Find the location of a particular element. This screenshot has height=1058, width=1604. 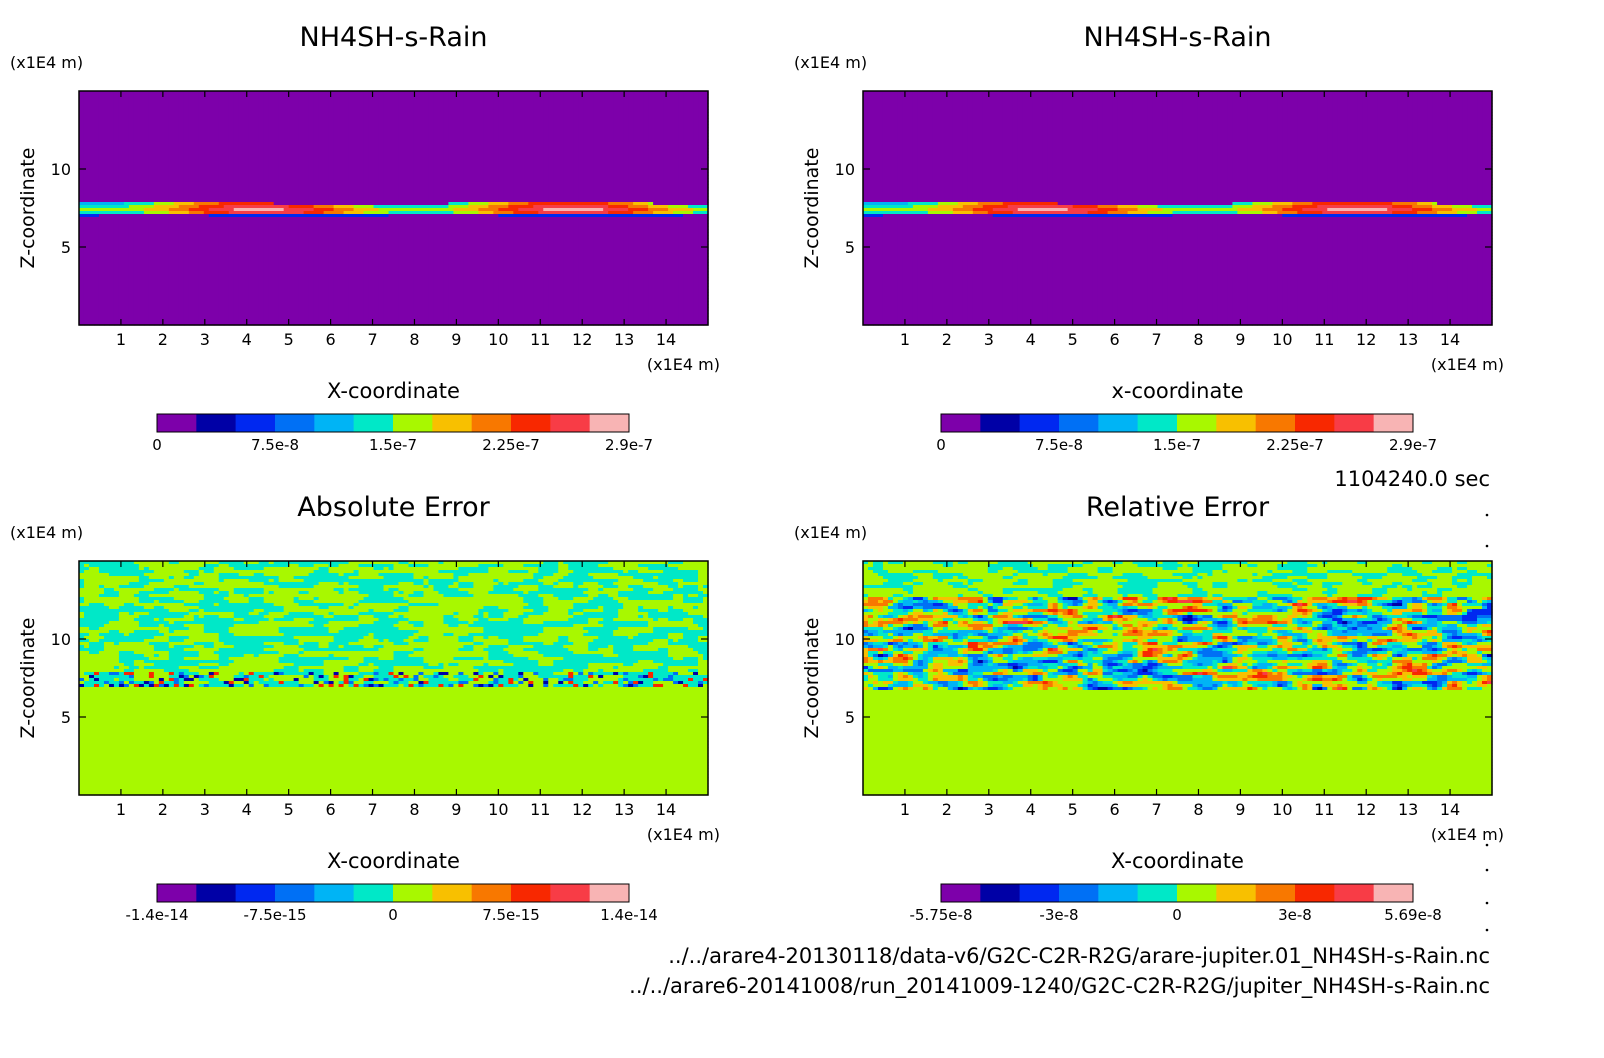

heatmap-field is located at coordinates (394, 208).